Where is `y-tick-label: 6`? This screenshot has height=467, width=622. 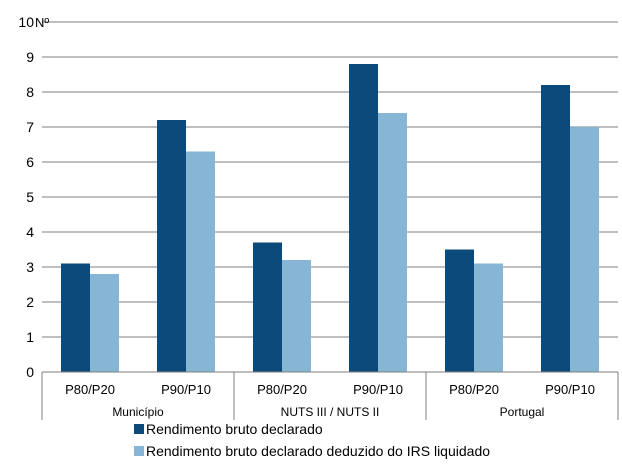
y-tick-label: 6 is located at coordinates (30, 162).